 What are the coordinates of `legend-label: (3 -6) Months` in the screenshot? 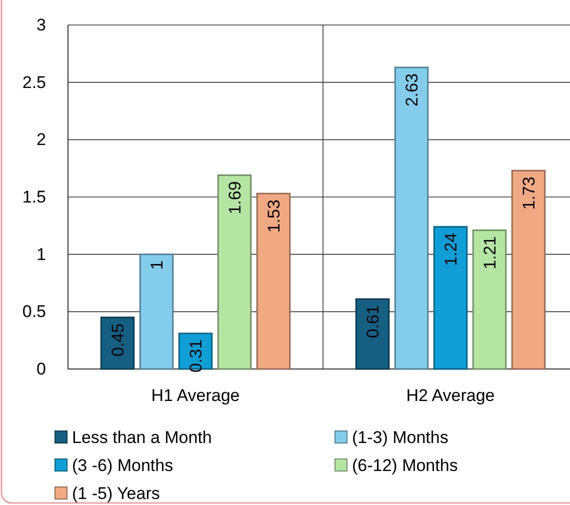 It's located at (123, 465).